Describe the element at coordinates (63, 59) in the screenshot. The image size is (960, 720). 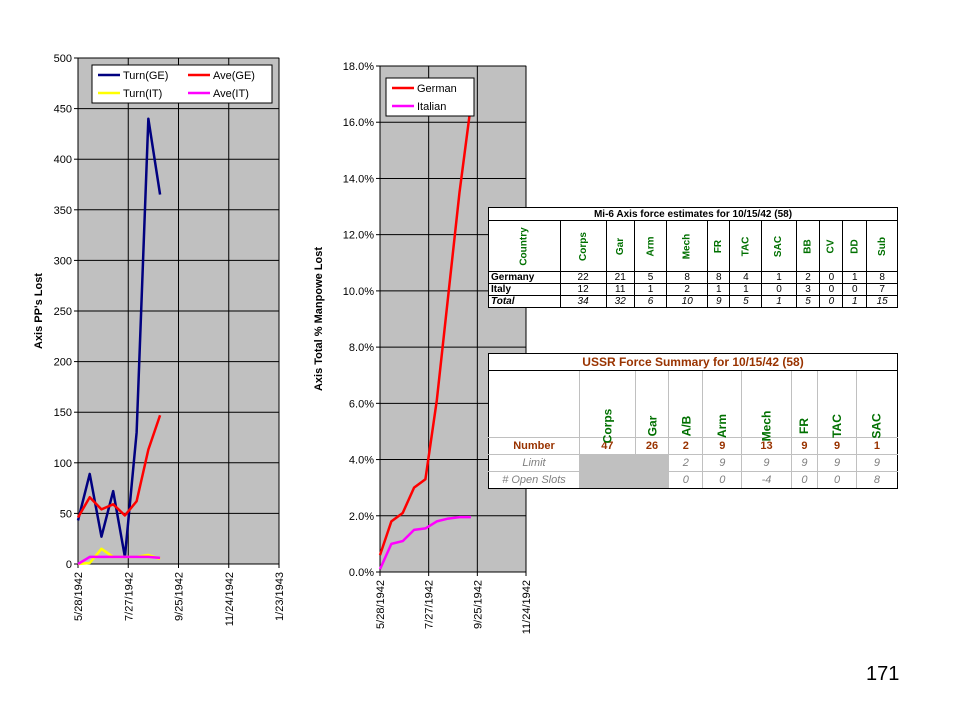
I see `y-tick-label: 500` at that location.